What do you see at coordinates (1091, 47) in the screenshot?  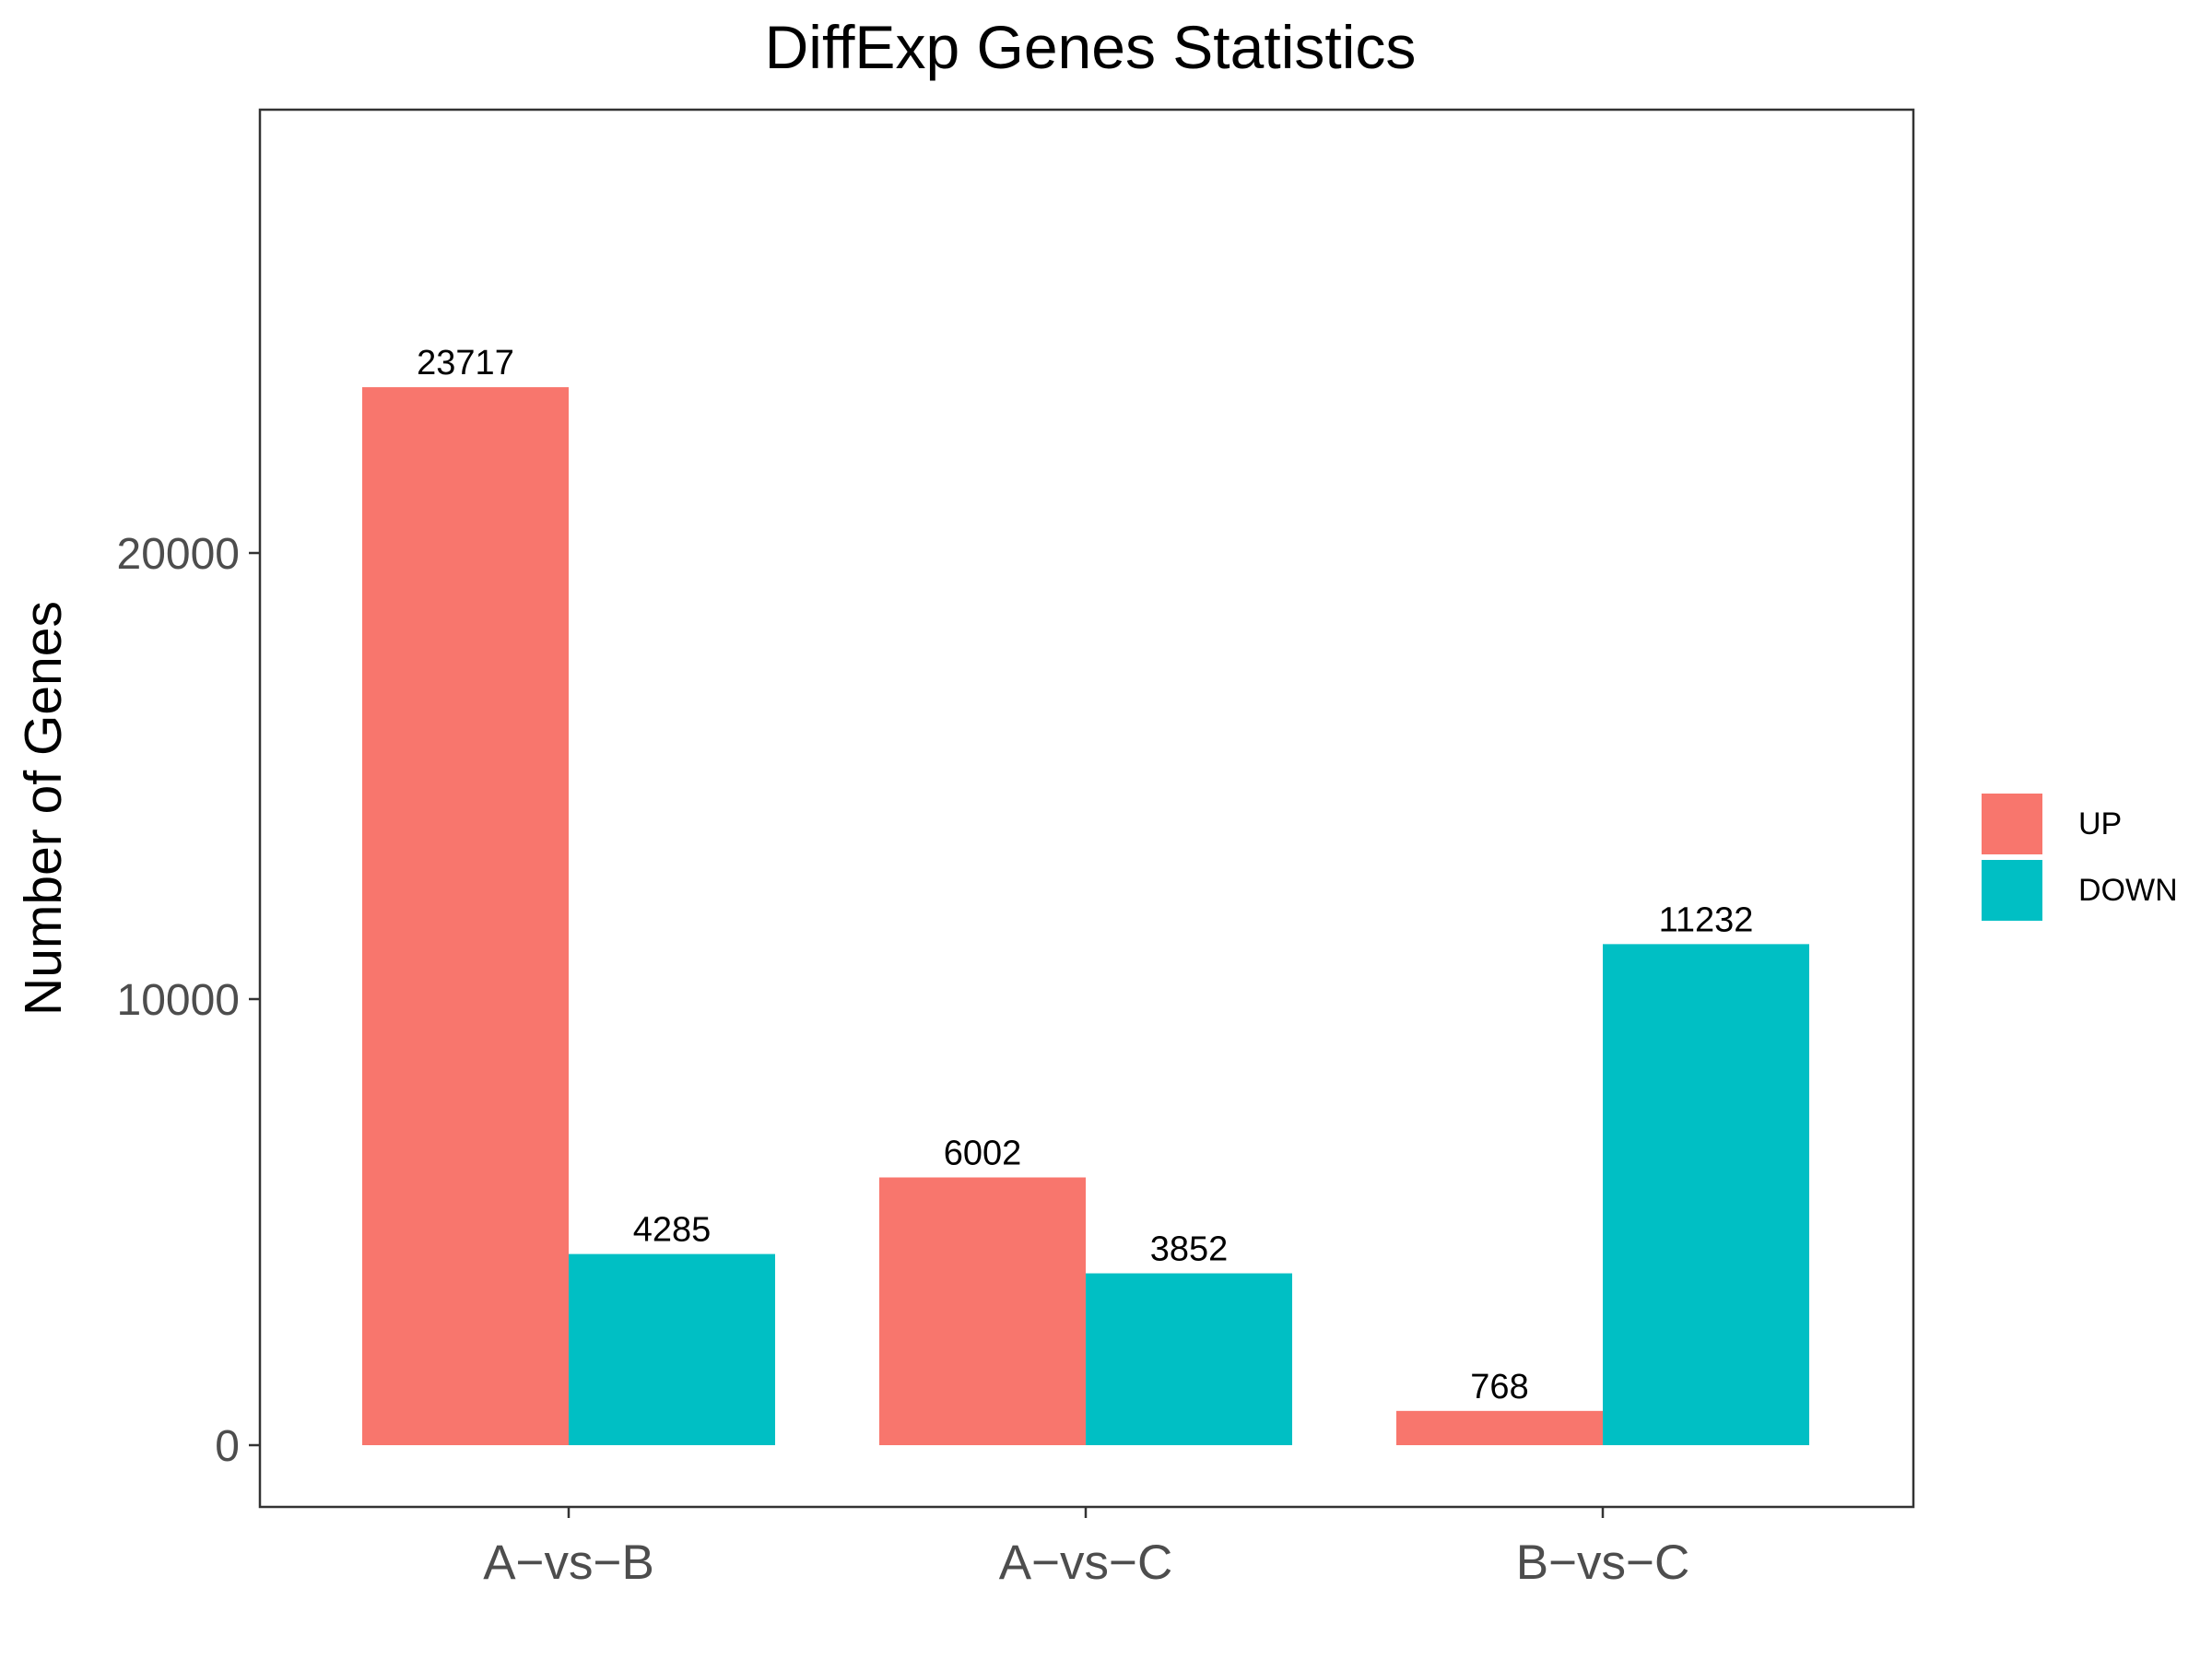 I see `chart-title: DiffExp Genes Statistics` at bounding box center [1091, 47].